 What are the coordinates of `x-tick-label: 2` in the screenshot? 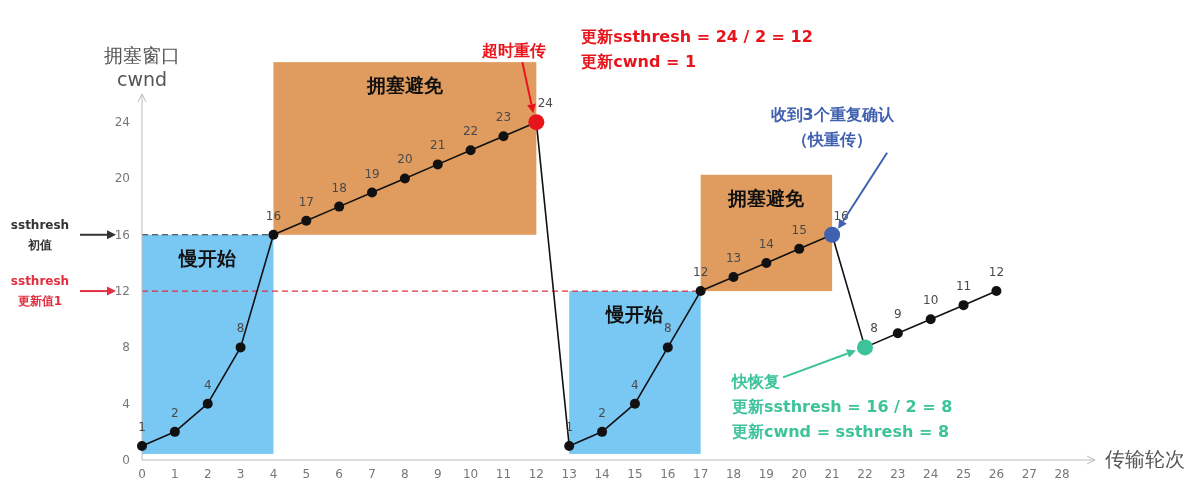 It's located at (207, 474).